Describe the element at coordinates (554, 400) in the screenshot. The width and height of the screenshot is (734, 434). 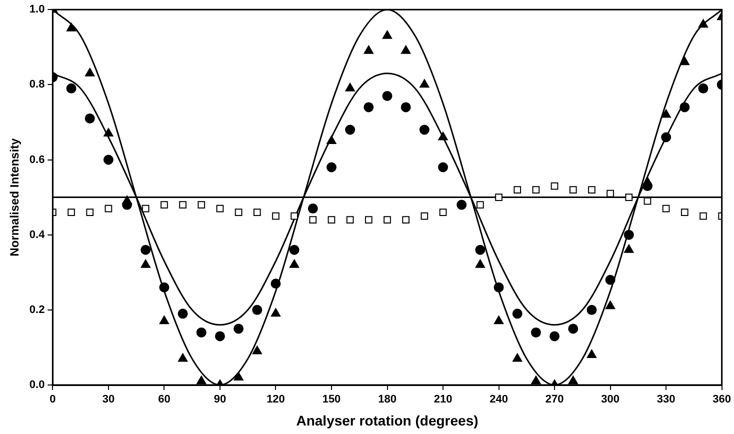
I see `x-tick-label: 270` at that location.